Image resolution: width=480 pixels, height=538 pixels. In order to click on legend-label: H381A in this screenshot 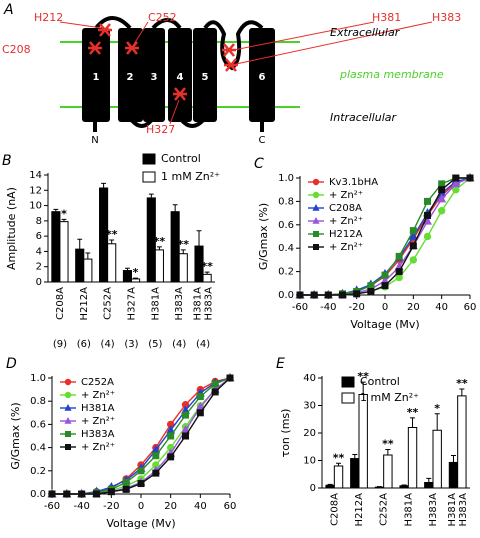, I will do `click(98, 408)`.